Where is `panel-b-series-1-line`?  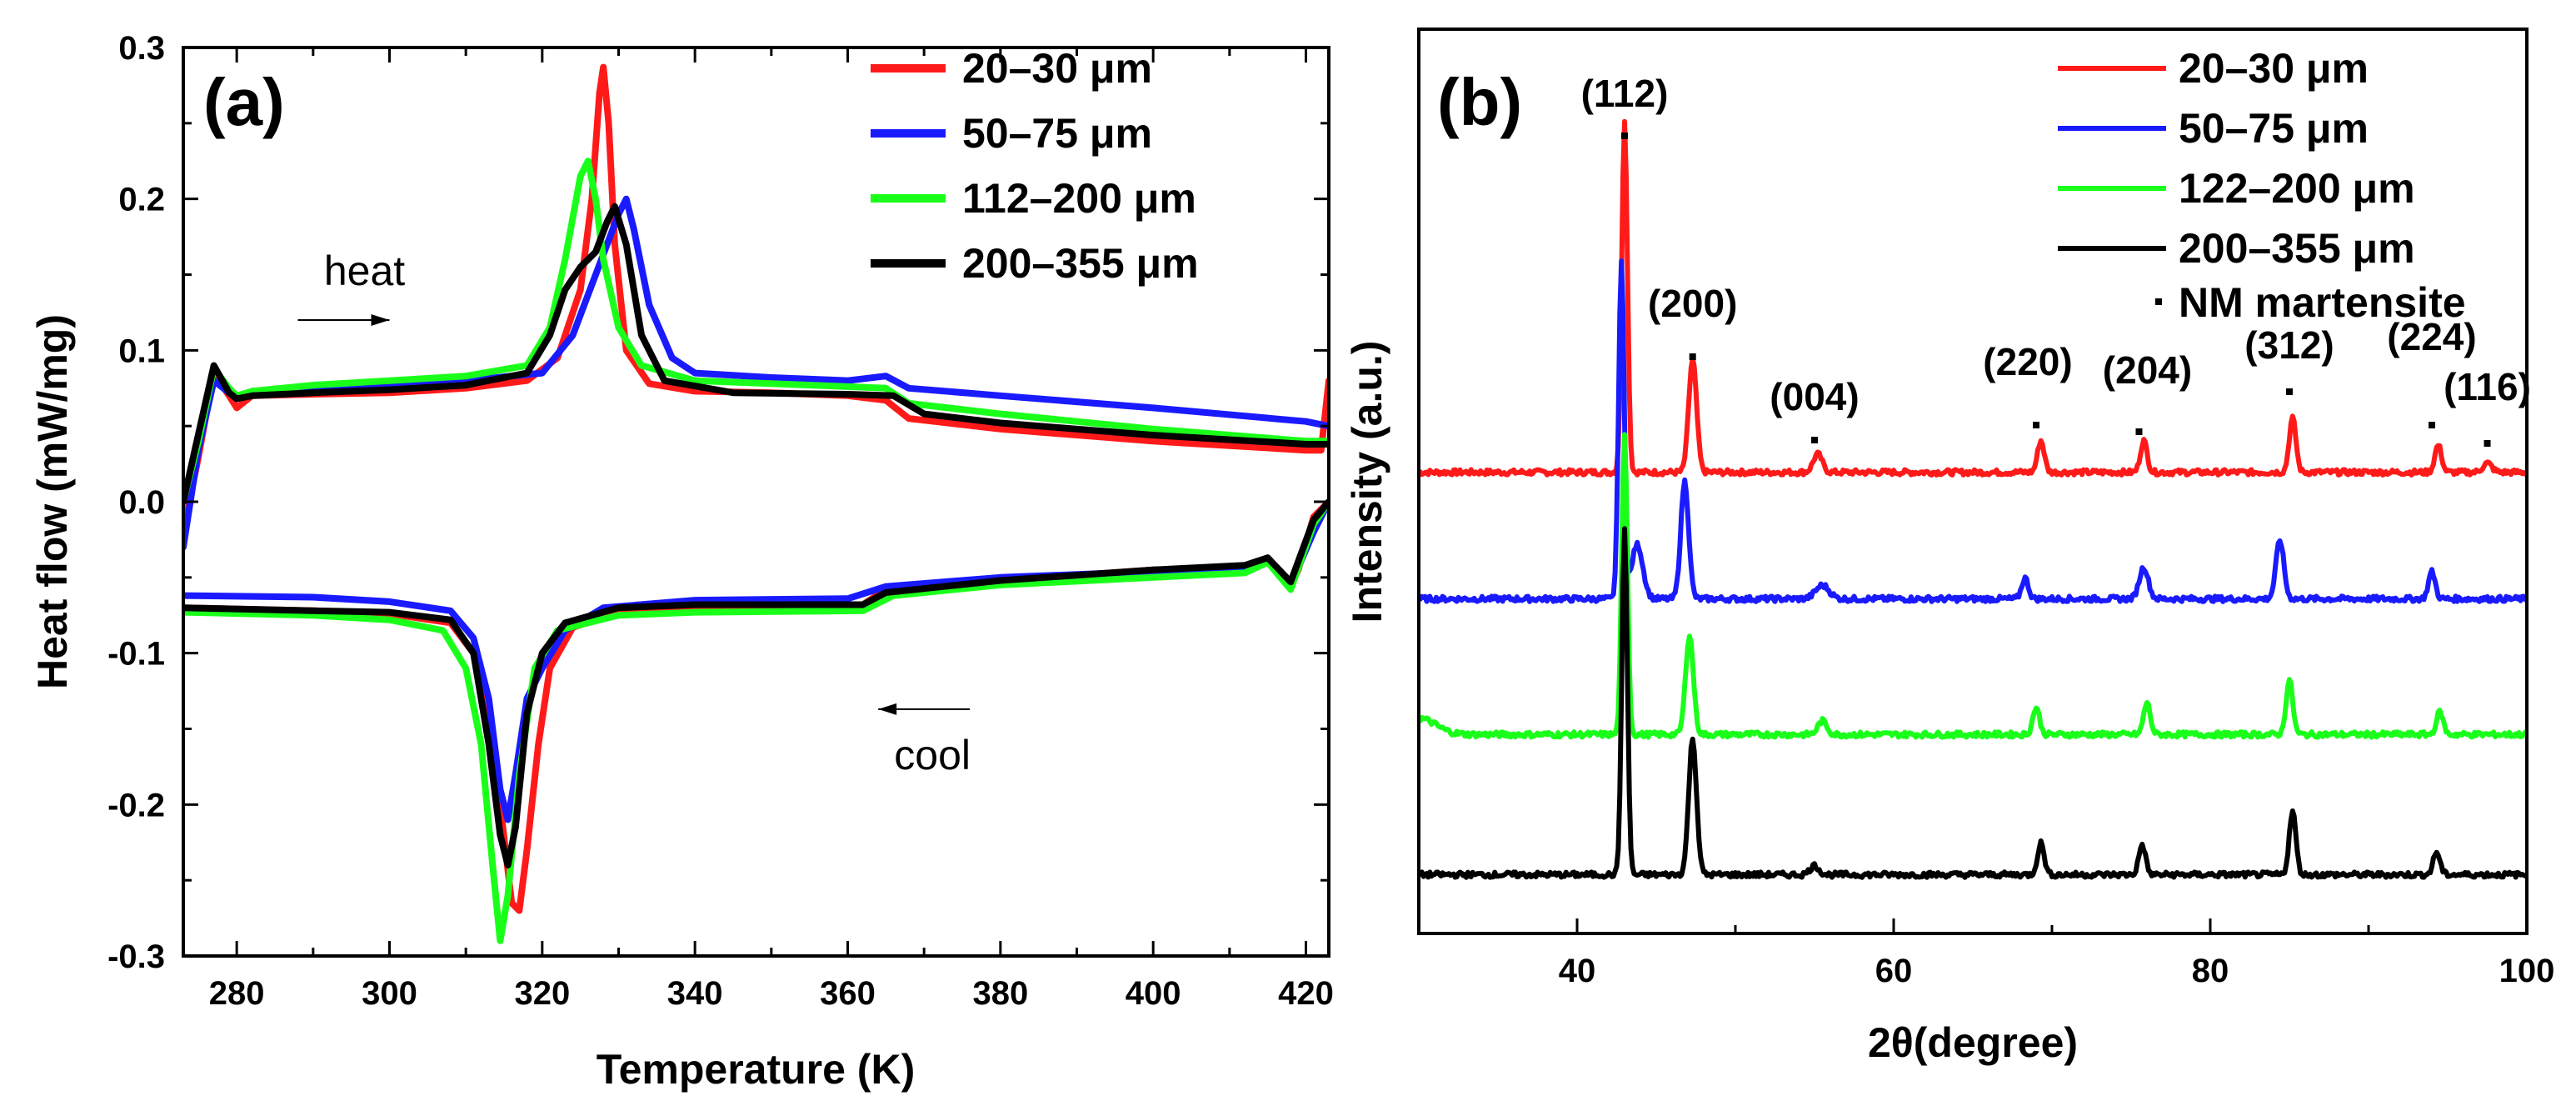
panel-b-series-1-line is located at coordinates (1973, 298).